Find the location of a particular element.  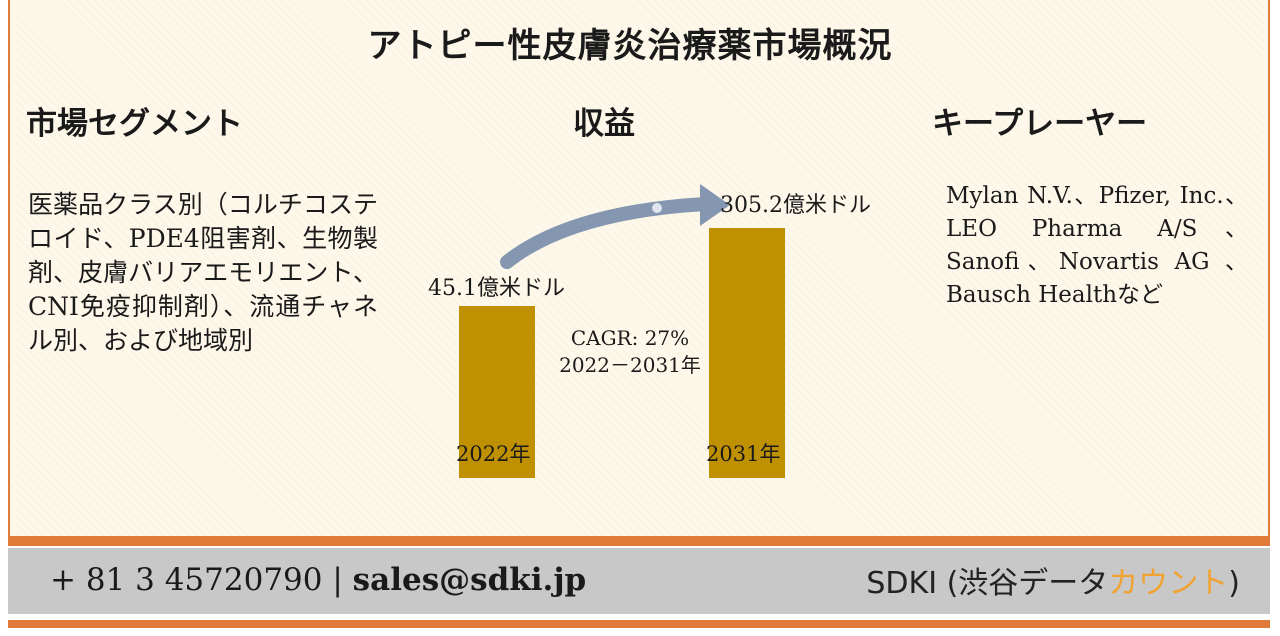

growth-arrow-head is located at coordinates (715, 205).